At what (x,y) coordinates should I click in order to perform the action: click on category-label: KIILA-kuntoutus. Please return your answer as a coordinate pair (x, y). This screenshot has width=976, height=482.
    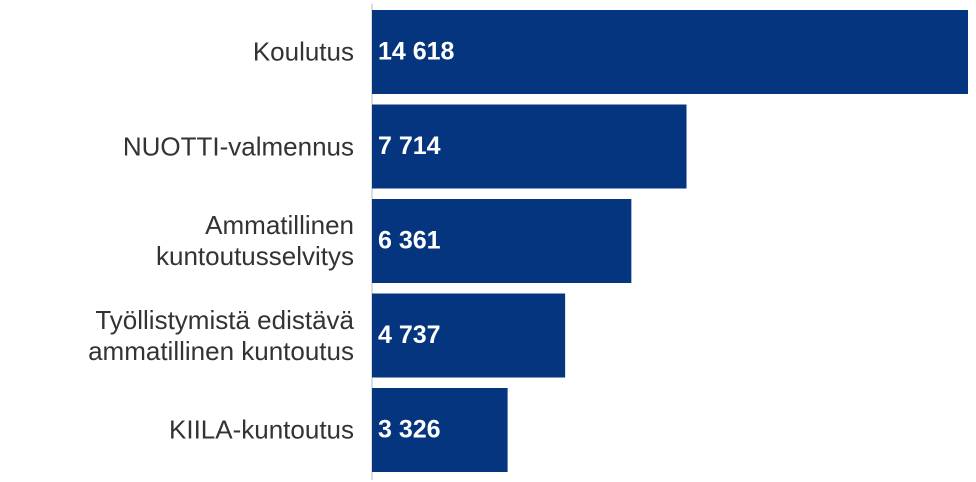
    Looking at the image, I should click on (261, 429).